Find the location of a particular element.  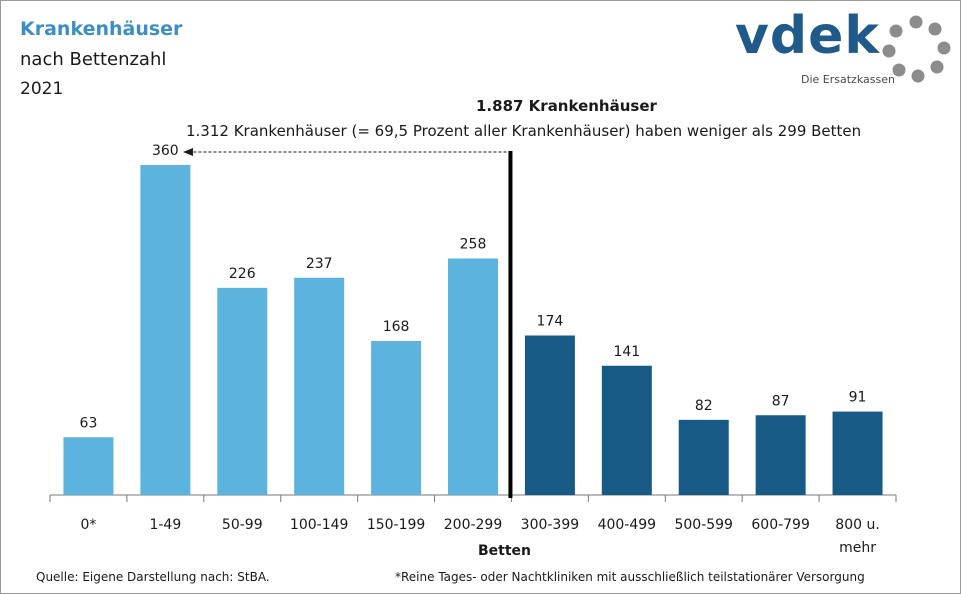

logo-wordmark: vdek is located at coordinates (807, 36).